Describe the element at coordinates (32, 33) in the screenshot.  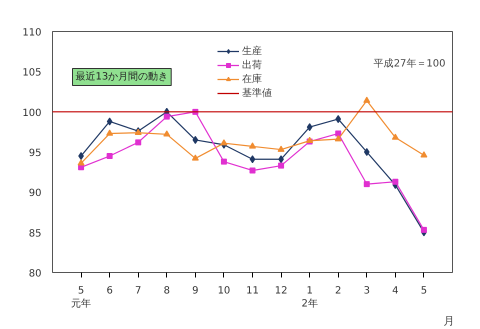
I see `y-tick-label: 110` at that location.